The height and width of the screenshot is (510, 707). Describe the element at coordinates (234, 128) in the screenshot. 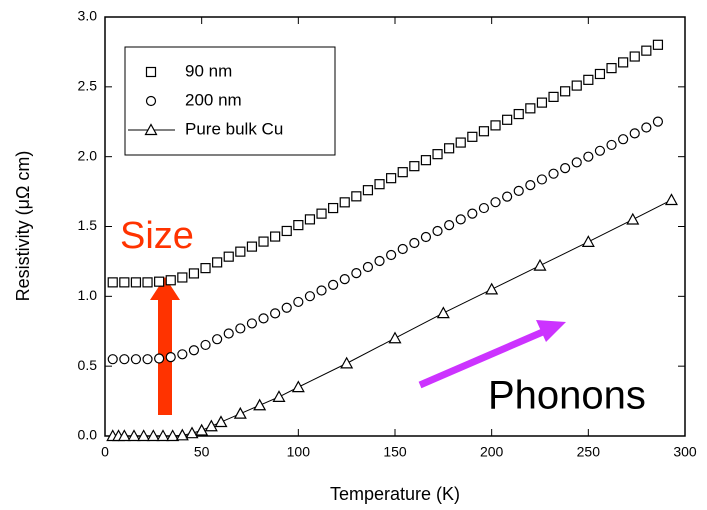

I see `legend-label: Pure bulk Cu` at that location.